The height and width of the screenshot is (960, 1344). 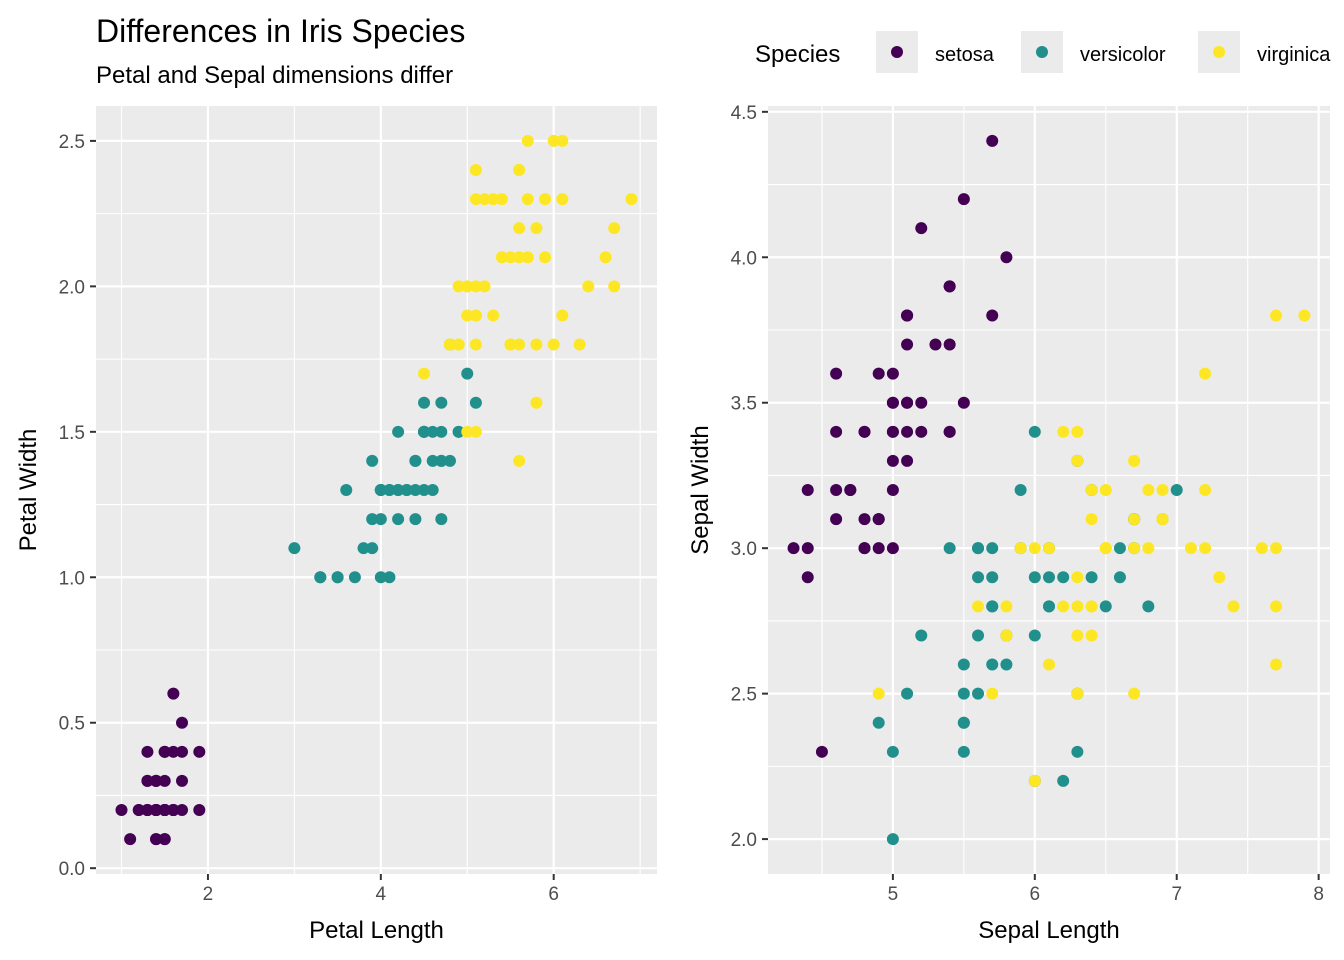 What do you see at coordinates (72, 578) in the screenshot?
I see `y-tick-label: 1.0` at bounding box center [72, 578].